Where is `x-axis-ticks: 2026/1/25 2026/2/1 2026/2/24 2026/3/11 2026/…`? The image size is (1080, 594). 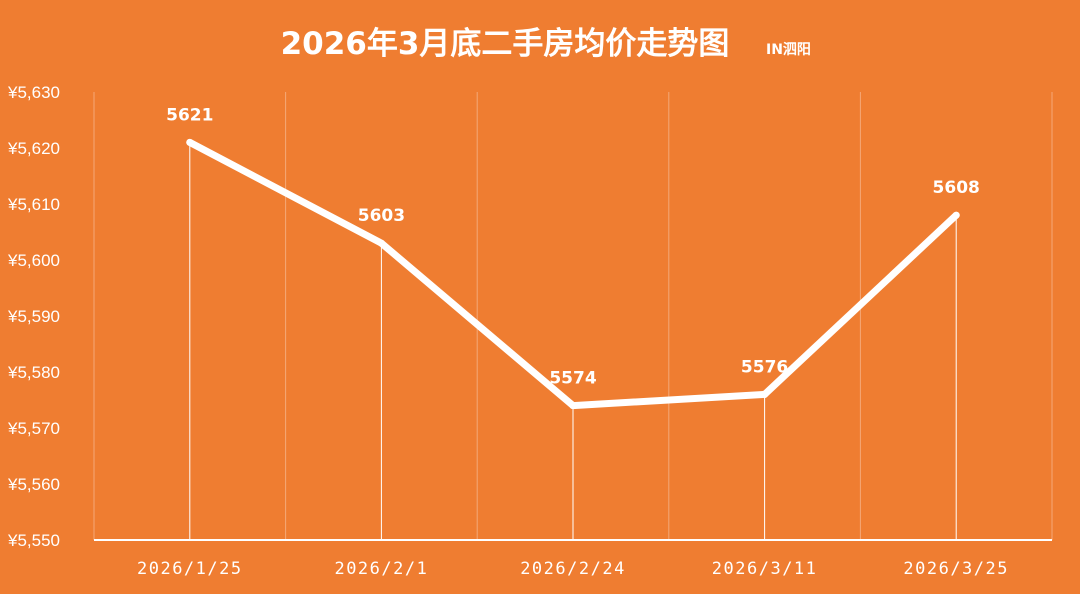 x-axis-ticks: 2026/1/25 2026/2/1 2026/2/24 2026/3/11 2026/… is located at coordinates (573, 569).